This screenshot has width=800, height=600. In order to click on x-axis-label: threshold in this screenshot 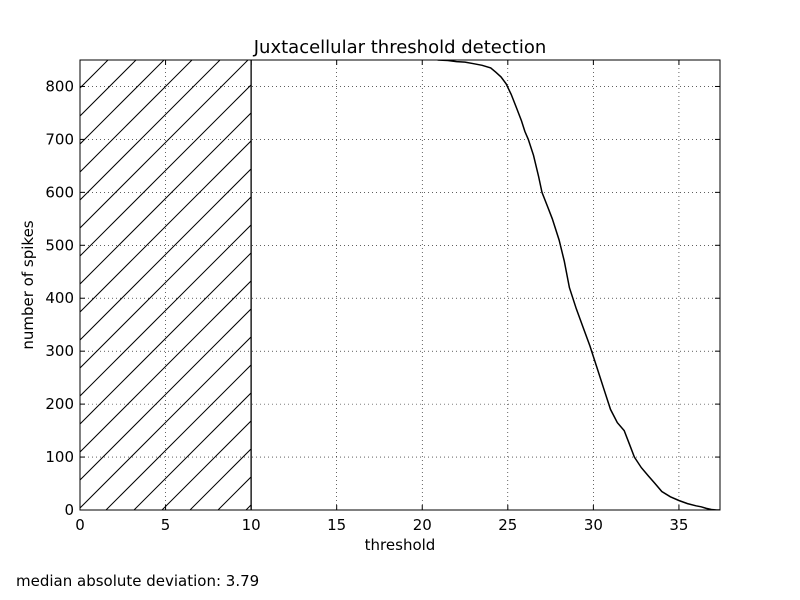, I will do `click(400, 545)`.